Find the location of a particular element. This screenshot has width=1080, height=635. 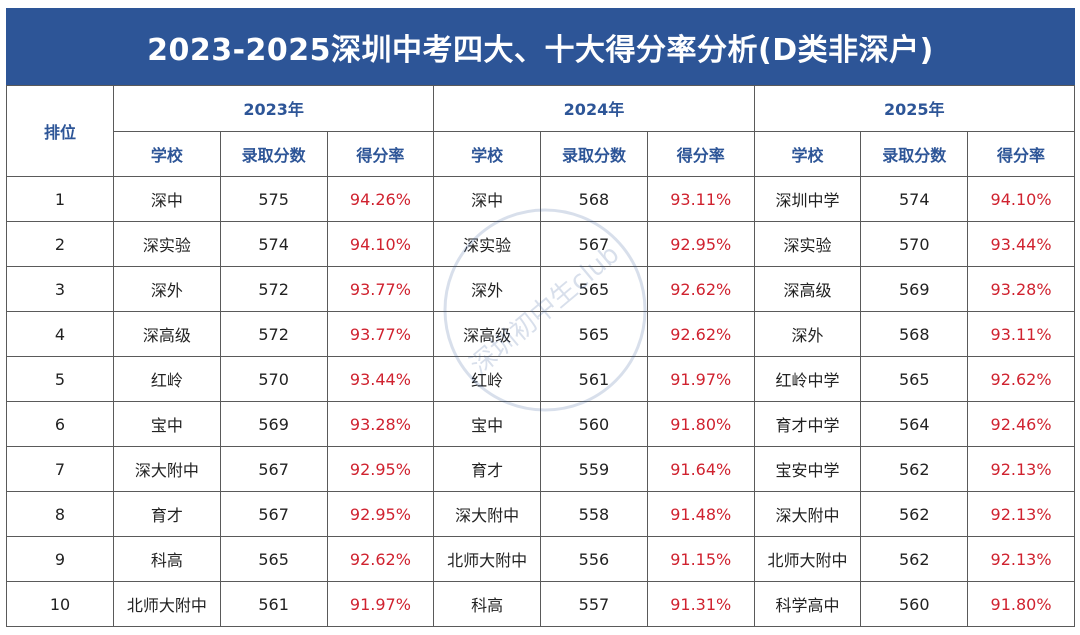

rate-cell: 91.31% is located at coordinates (700, 604).